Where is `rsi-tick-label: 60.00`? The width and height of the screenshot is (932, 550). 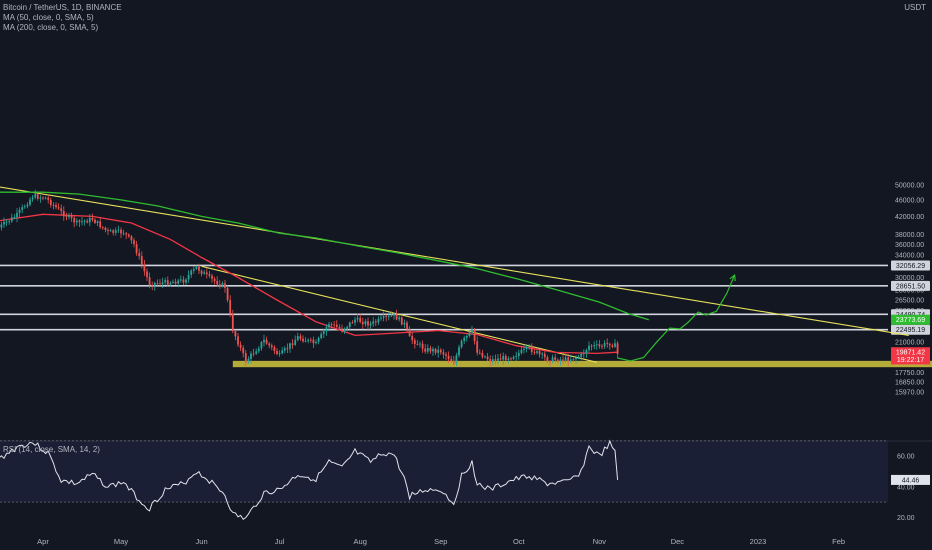 rsi-tick-label: 60.00 is located at coordinates (906, 457).